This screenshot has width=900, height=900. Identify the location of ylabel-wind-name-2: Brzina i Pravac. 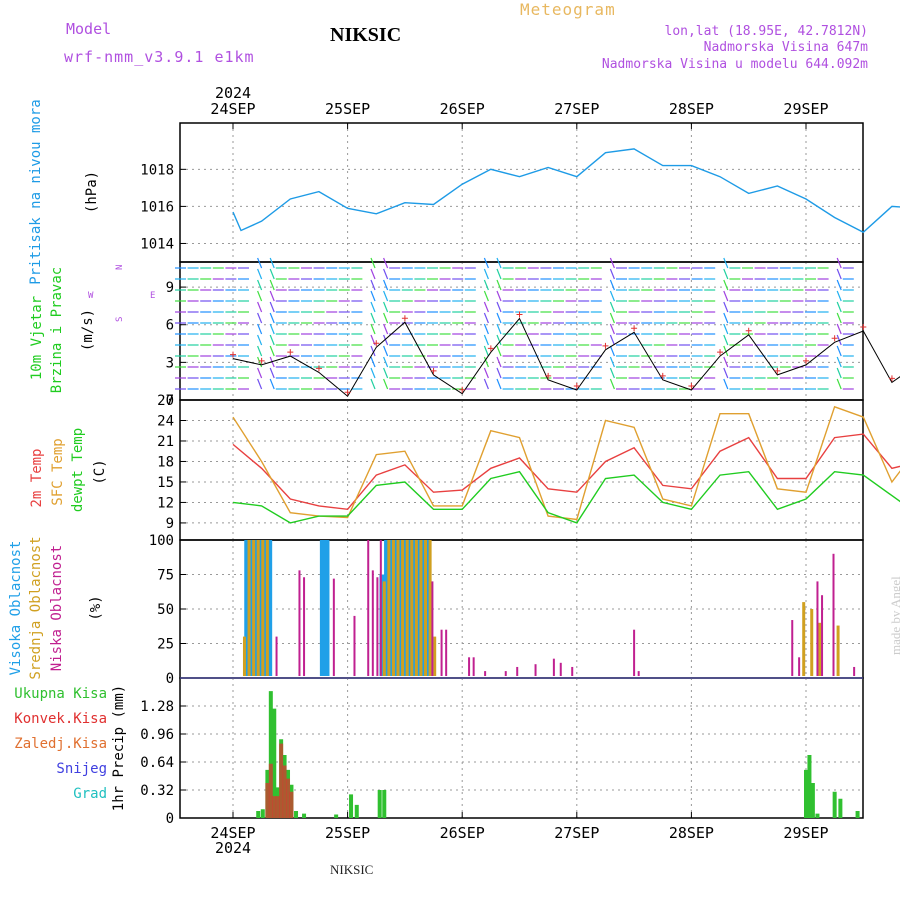
(57, 330).